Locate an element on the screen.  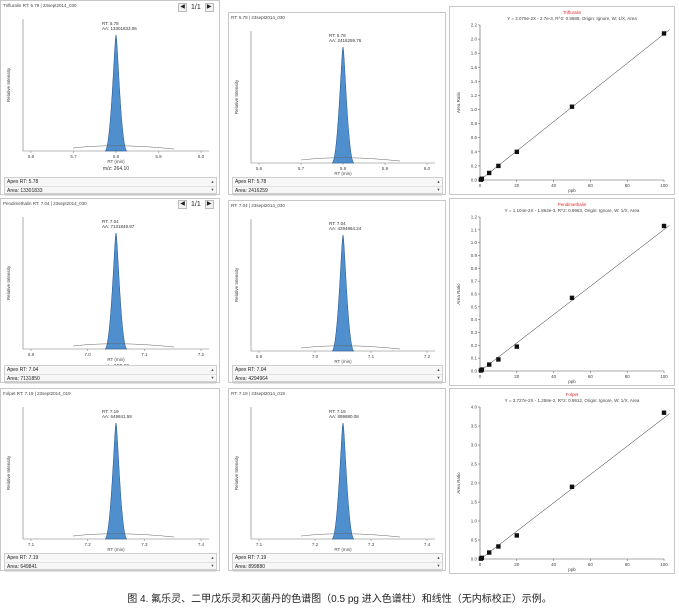
x-tick-label: 6.9 is located at coordinates (259, 356).